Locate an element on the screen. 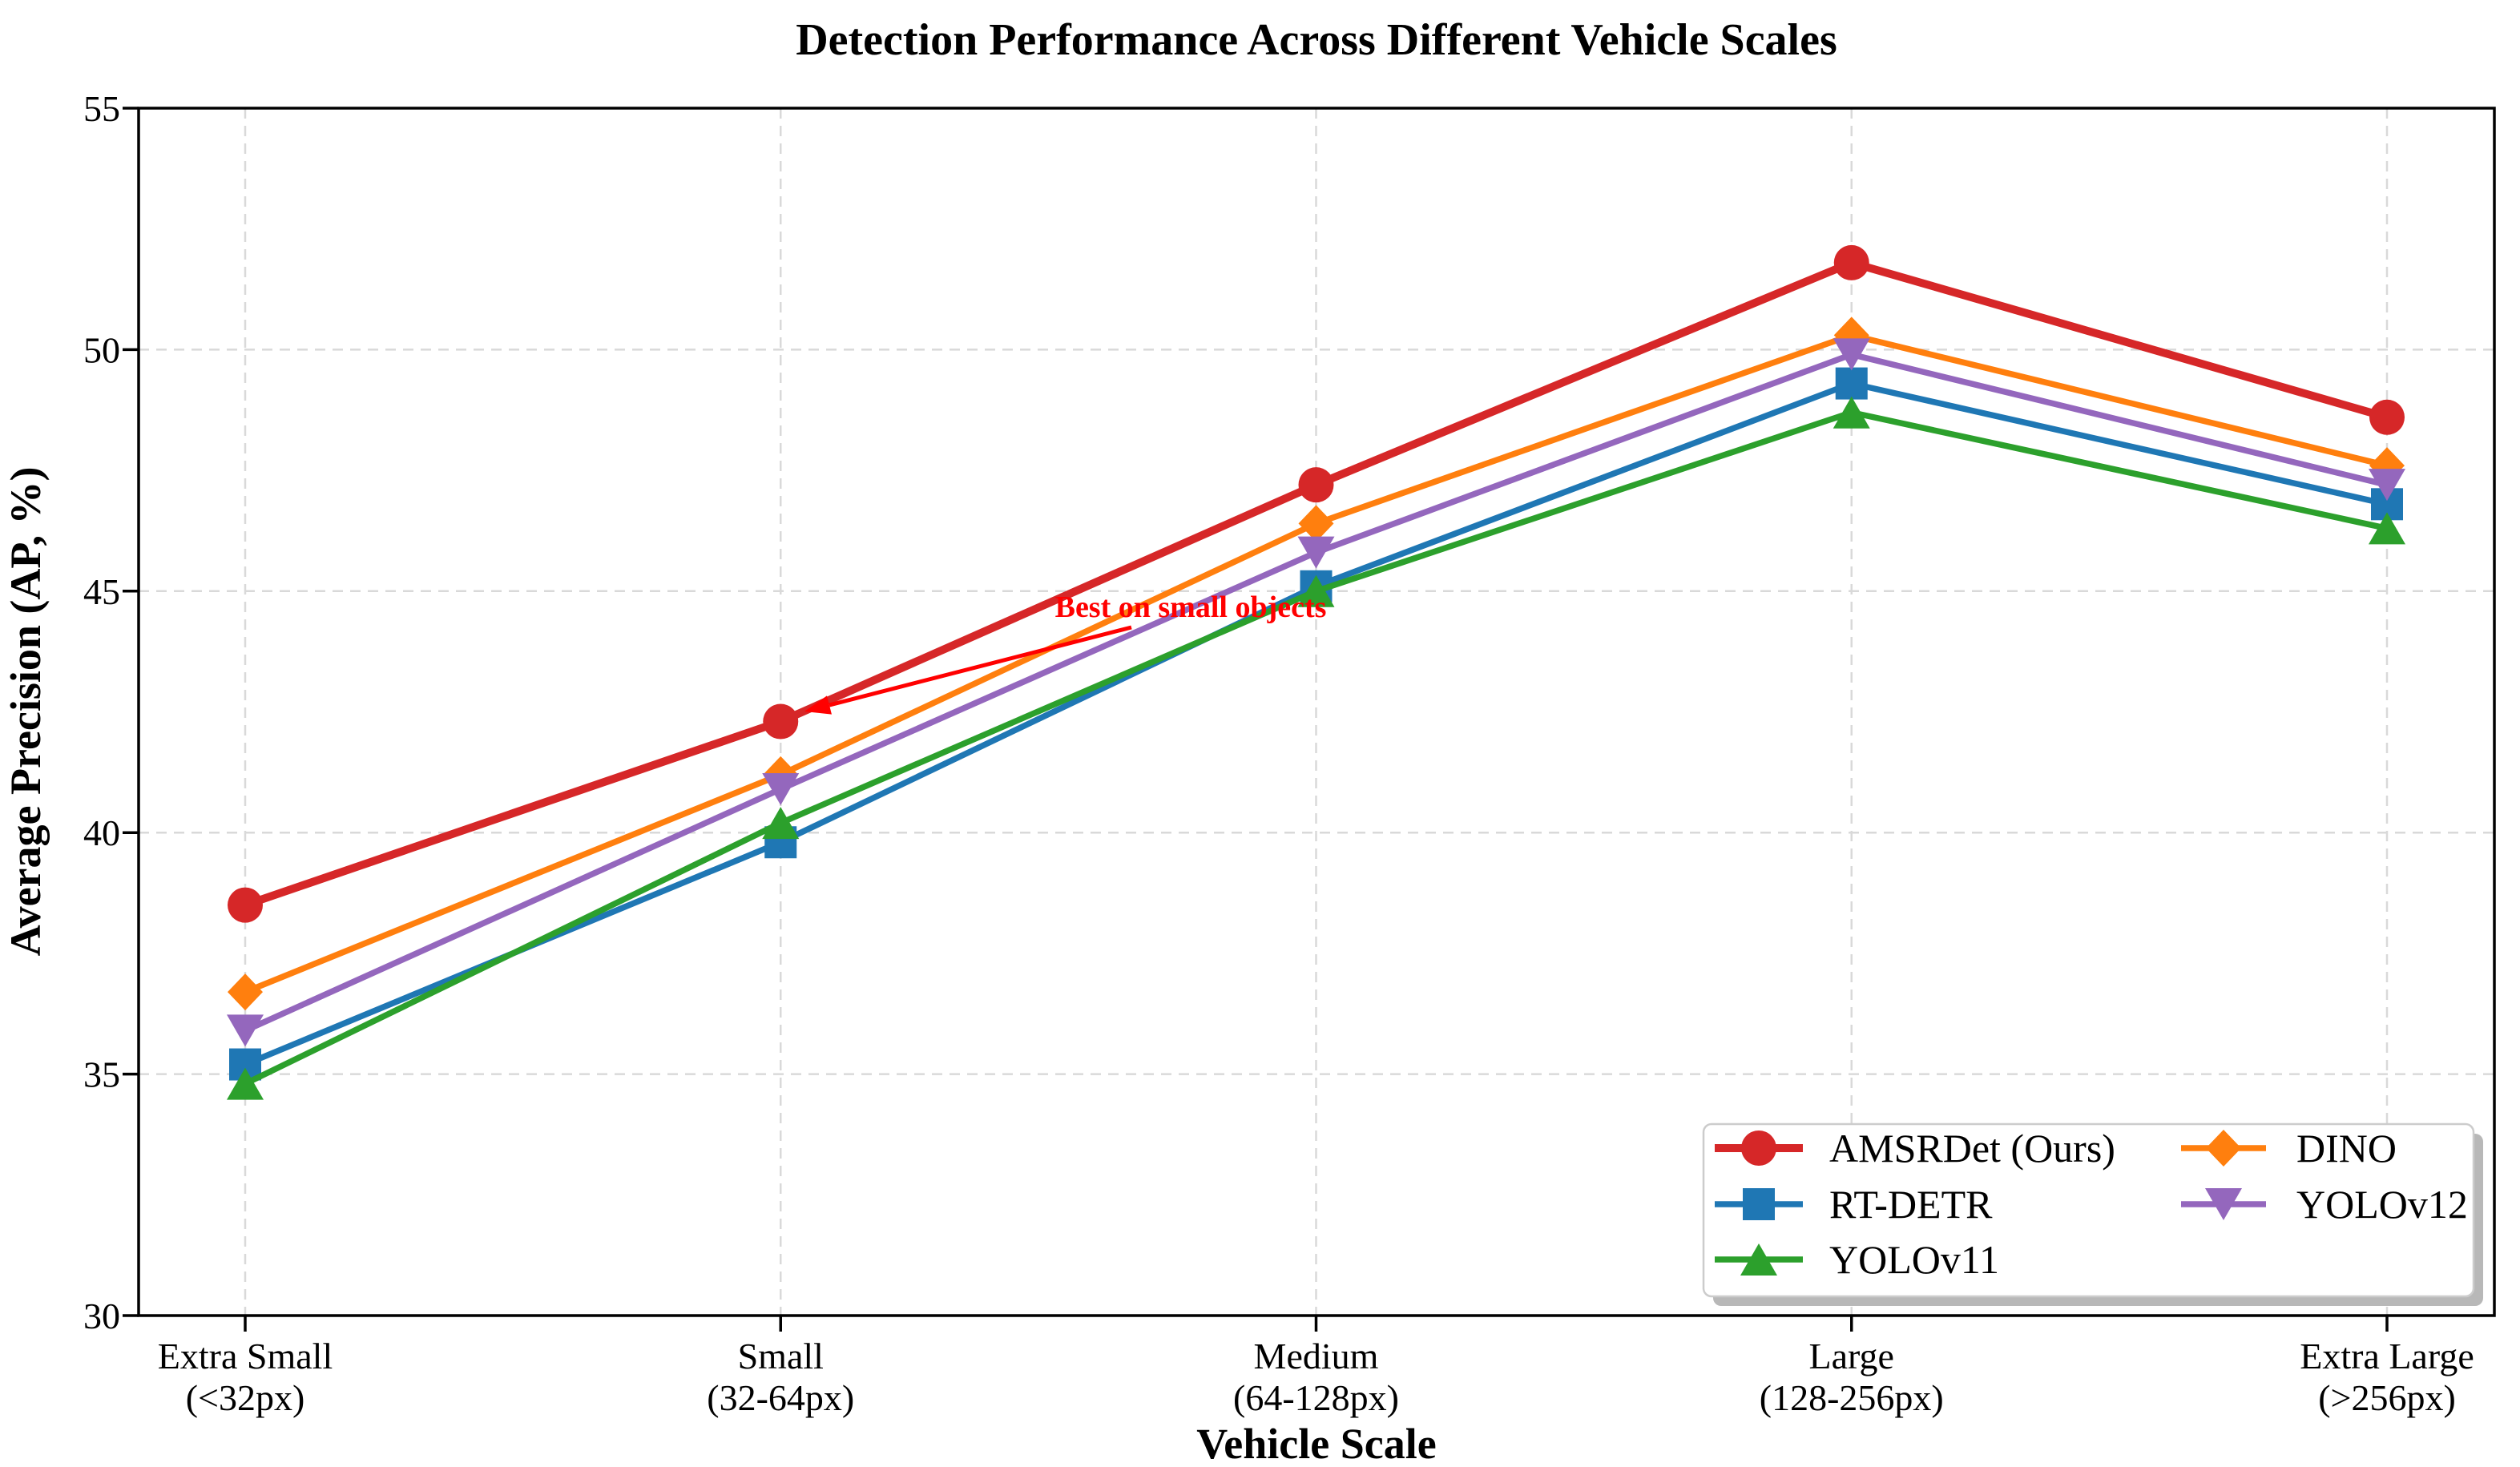  y-tick-label: 50 is located at coordinates (101, 349).